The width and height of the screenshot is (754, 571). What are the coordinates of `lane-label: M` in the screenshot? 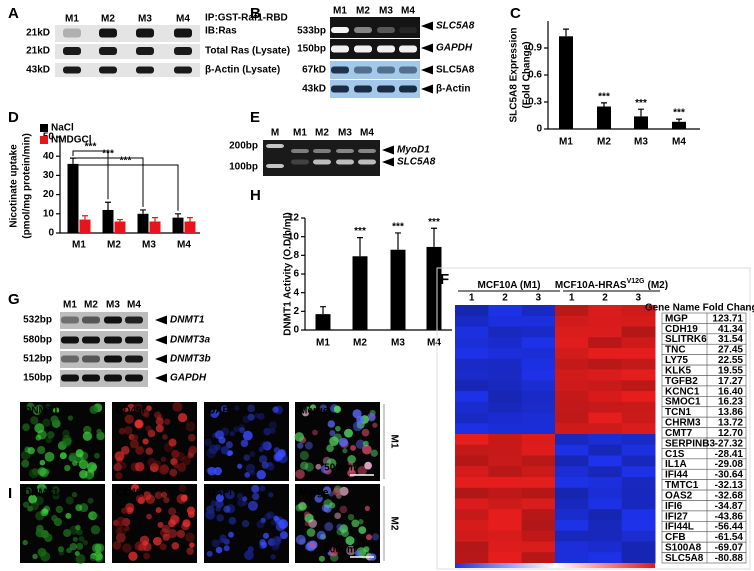 It's located at (275, 133).